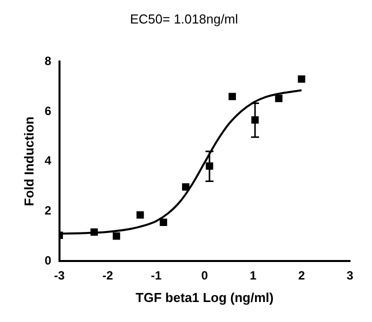  What do you see at coordinates (204, 275) in the screenshot?
I see `x-tick-label: 0` at bounding box center [204, 275].